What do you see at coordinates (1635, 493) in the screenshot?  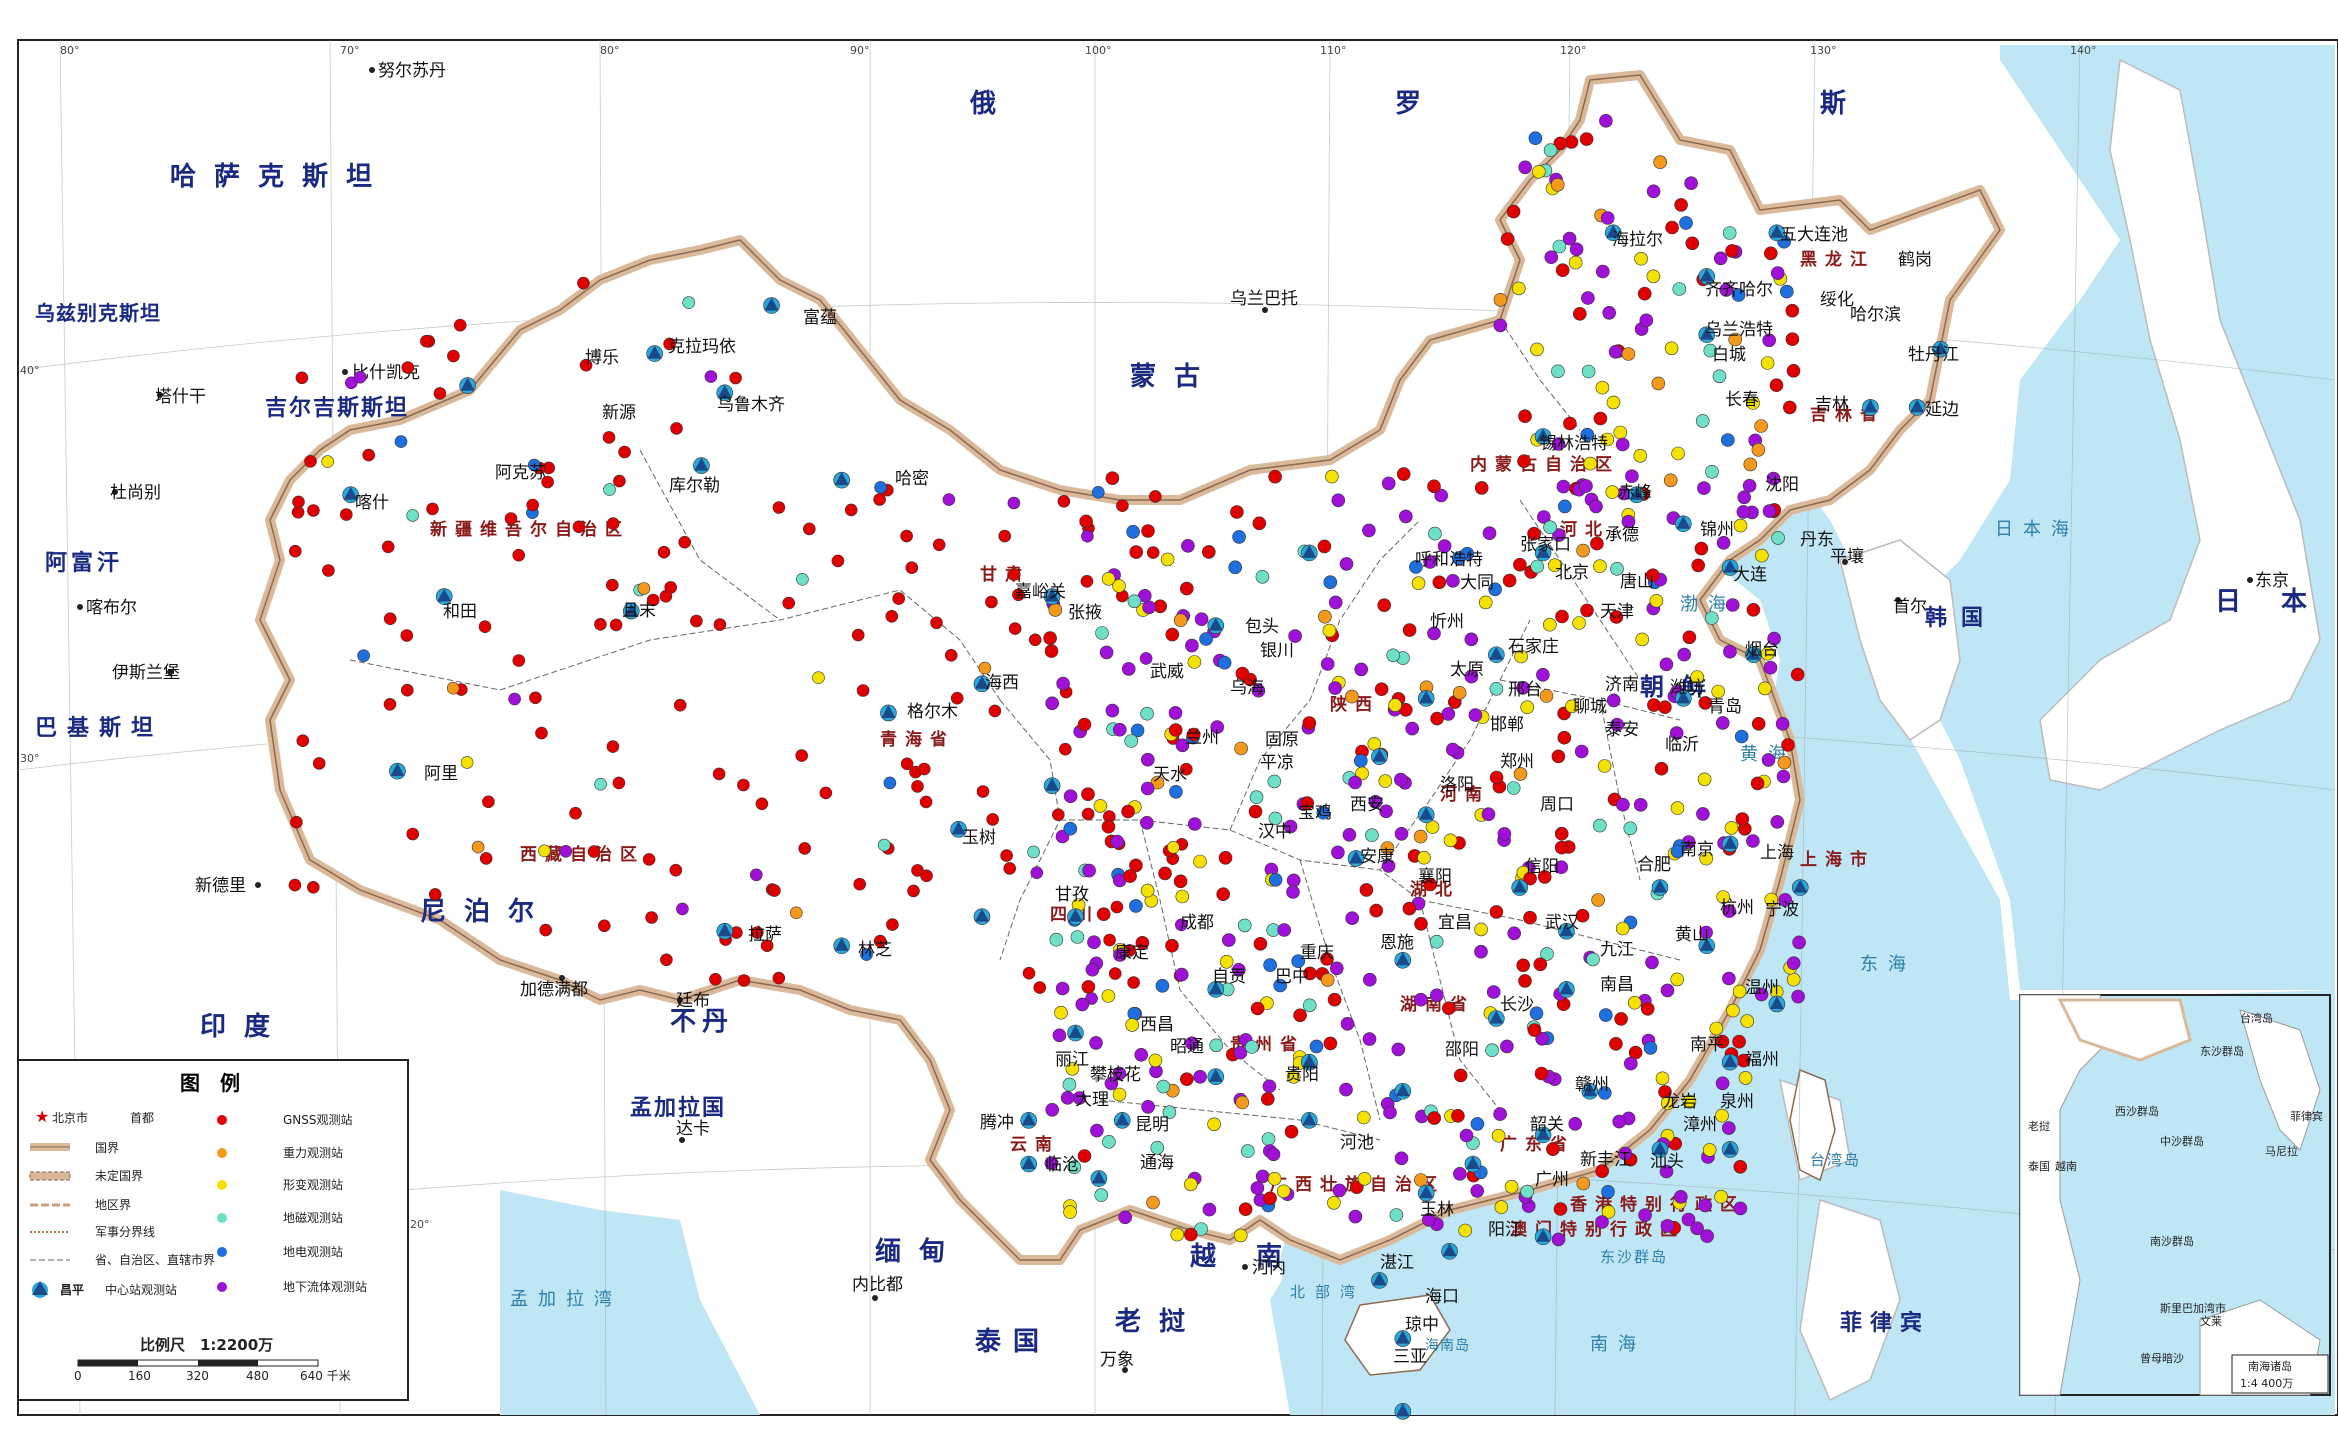 I see `label-chifeng: 赤峰` at bounding box center [1635, 493].